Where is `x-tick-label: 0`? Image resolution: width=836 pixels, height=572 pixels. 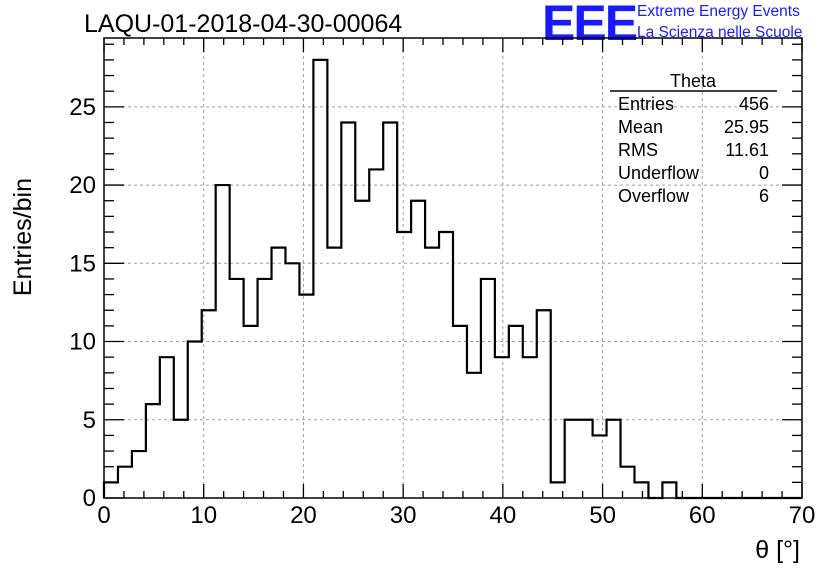
x-tick-label: 0 is located at coordinates (103, 515).